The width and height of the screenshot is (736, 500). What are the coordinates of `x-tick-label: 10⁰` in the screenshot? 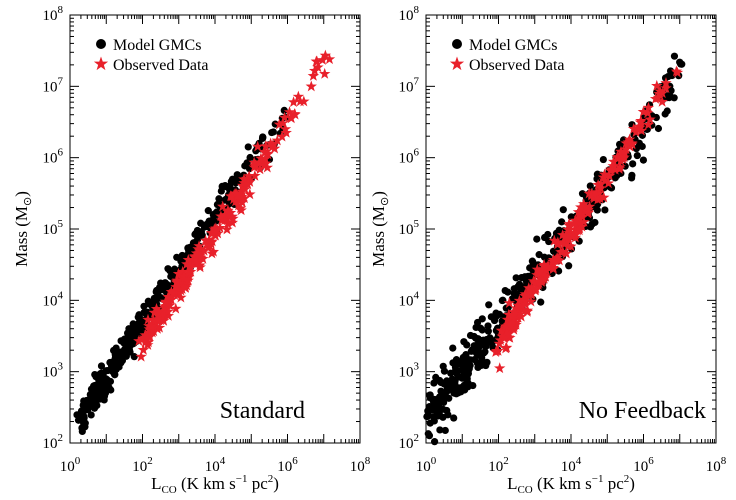 It's located at (70, 465).